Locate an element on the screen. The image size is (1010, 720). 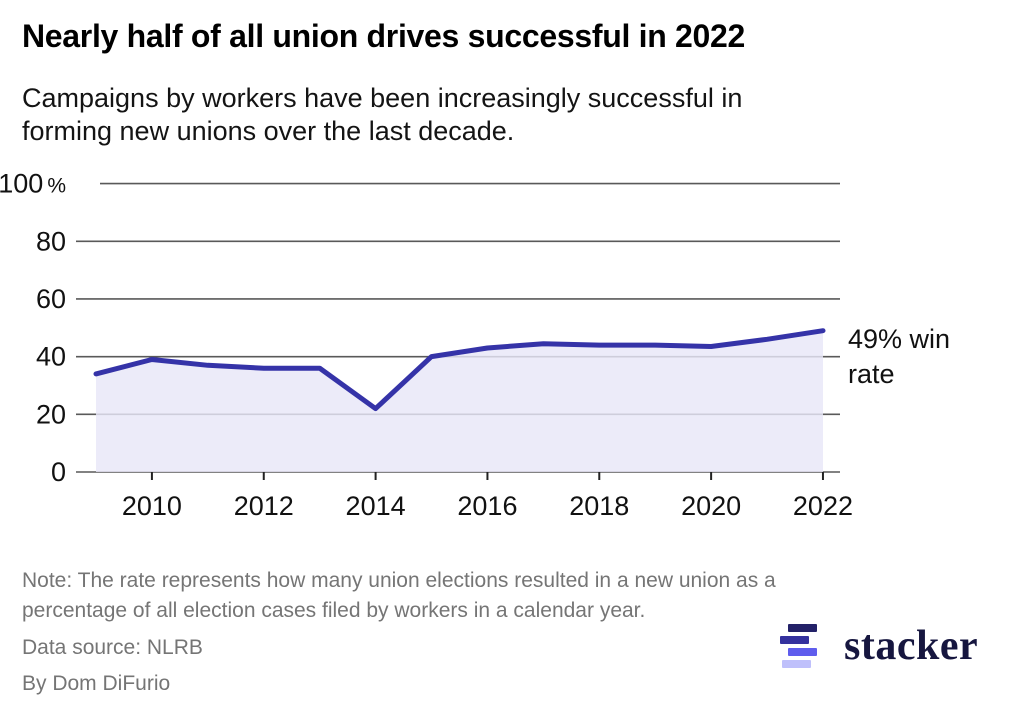
stacker-logo: stacker is located at coordinates (875, 646).